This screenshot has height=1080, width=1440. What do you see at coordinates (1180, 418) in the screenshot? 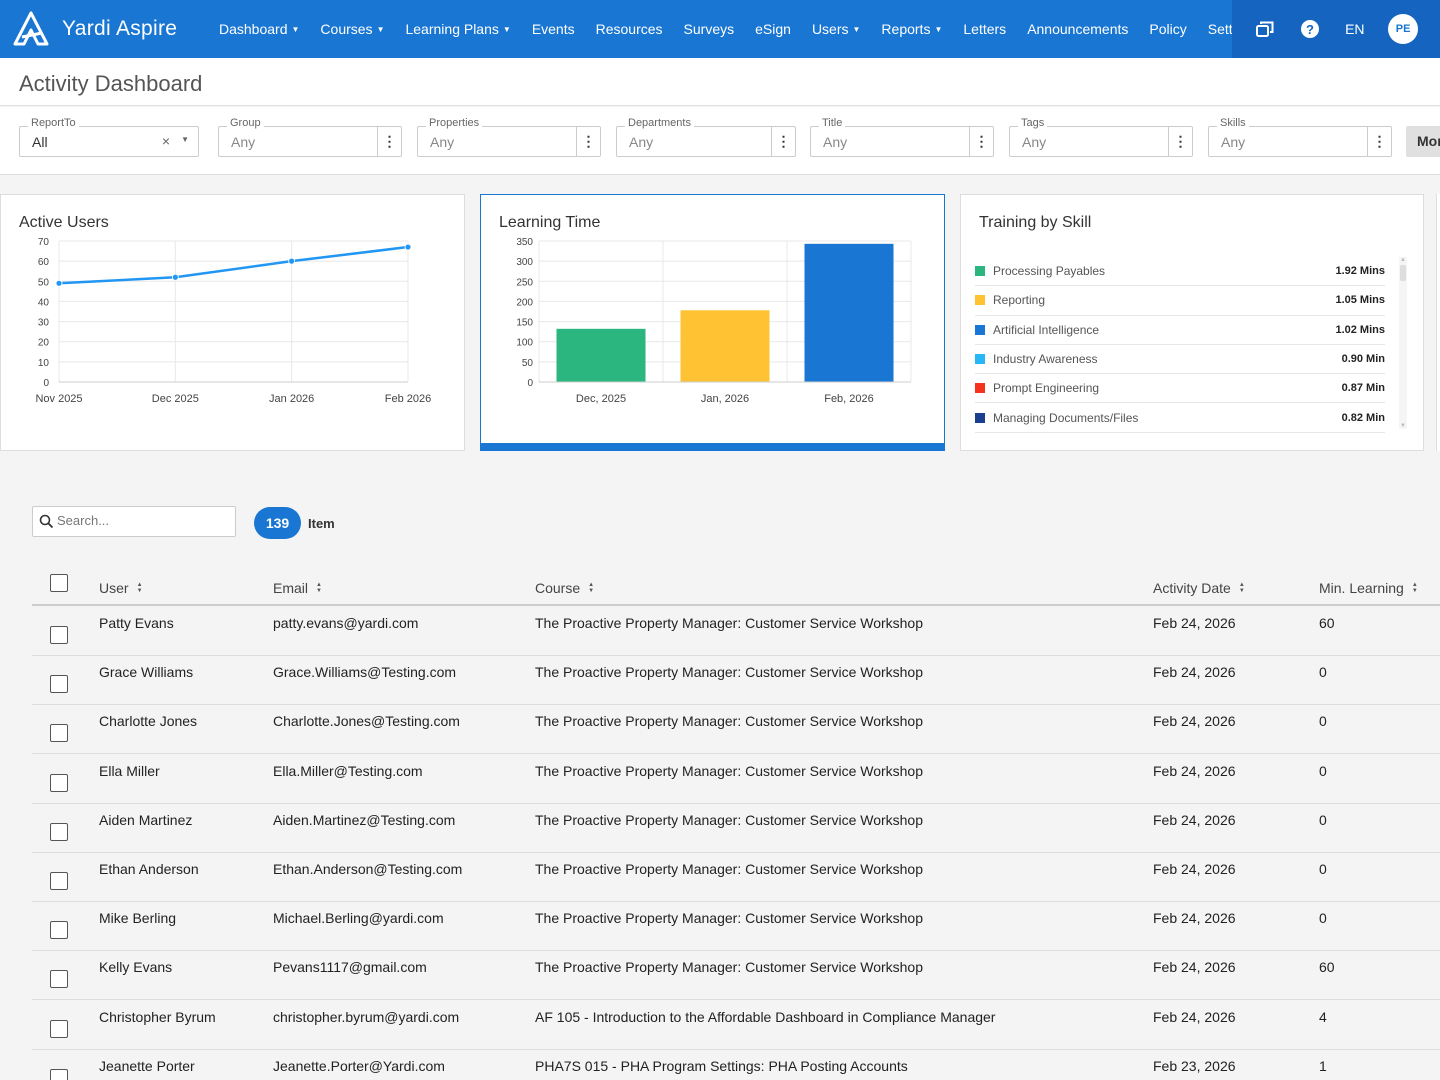
I see `skill-row: Managing Documents/Files 0.82 Min` at bounding box center [1180, 418].